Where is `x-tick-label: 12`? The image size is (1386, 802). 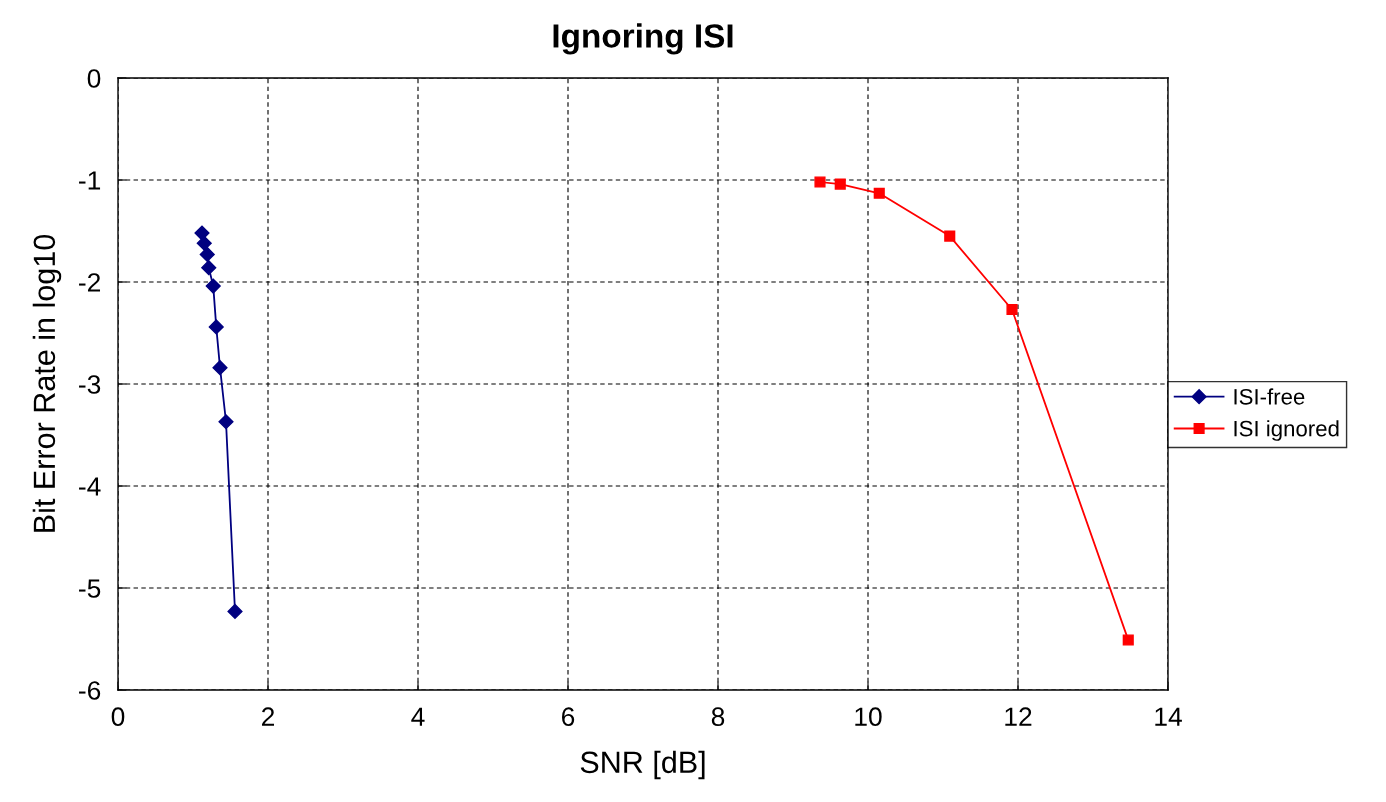 x-tick-label: 12 is located at coordinates (1018, 716).